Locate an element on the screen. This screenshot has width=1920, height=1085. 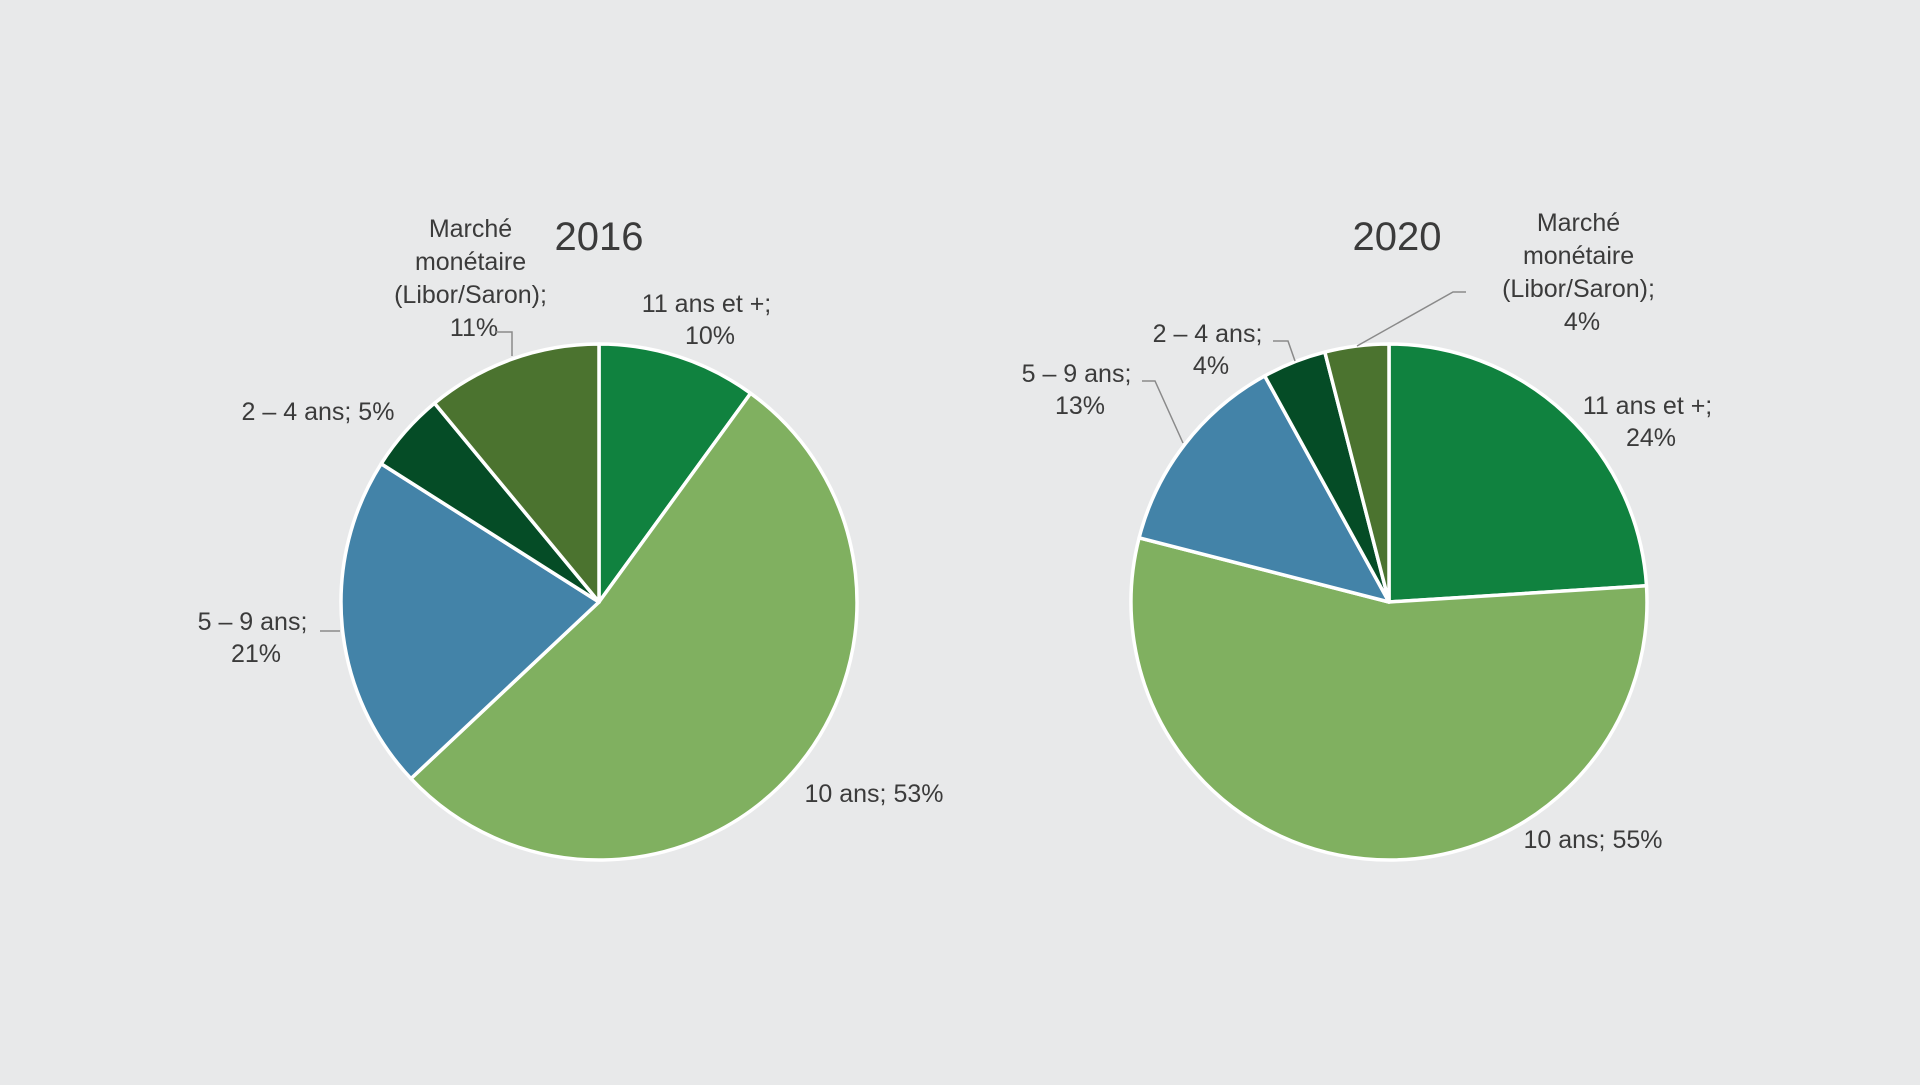
slice-label-line: 11% is located at coordinates (474, 328).